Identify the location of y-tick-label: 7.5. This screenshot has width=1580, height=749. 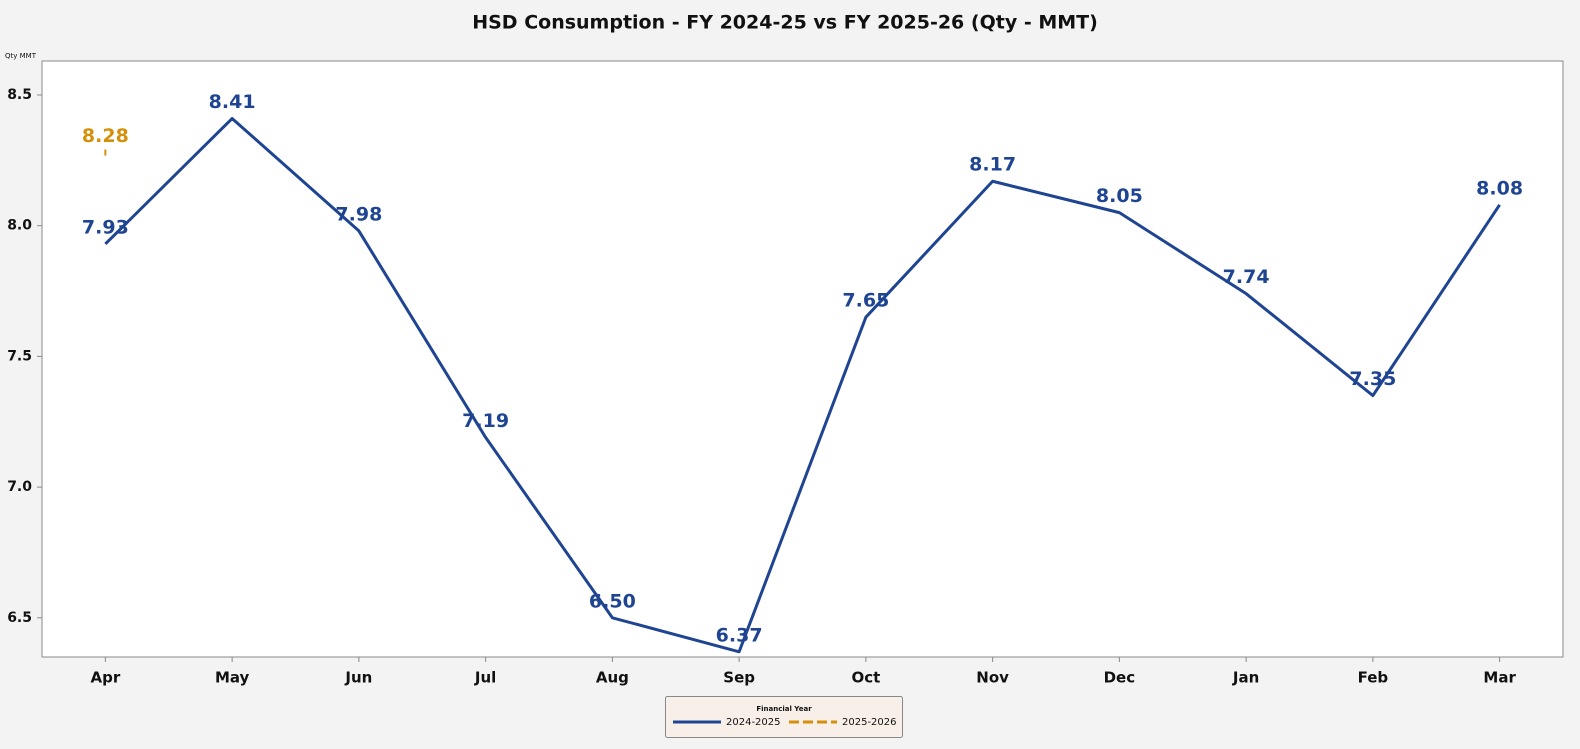
(19, 356).